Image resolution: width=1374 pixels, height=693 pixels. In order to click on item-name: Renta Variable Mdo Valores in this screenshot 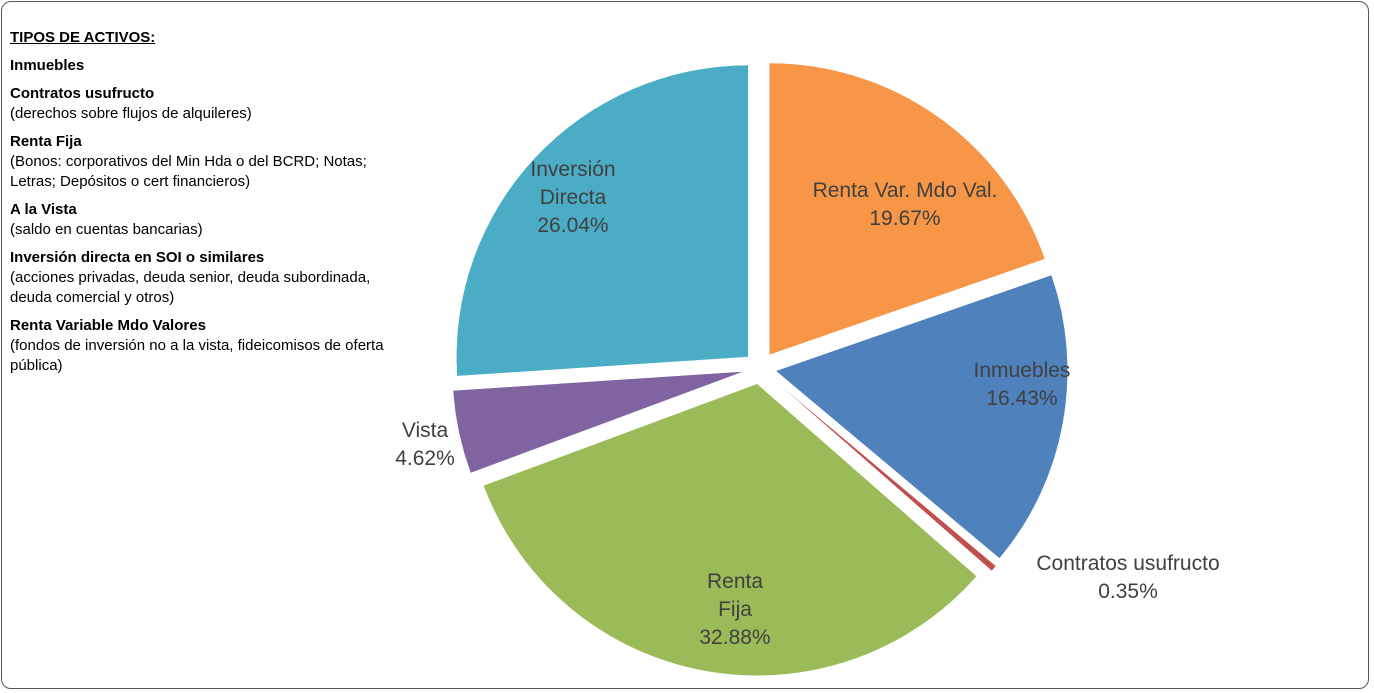, I will do `click(108, 325)`.